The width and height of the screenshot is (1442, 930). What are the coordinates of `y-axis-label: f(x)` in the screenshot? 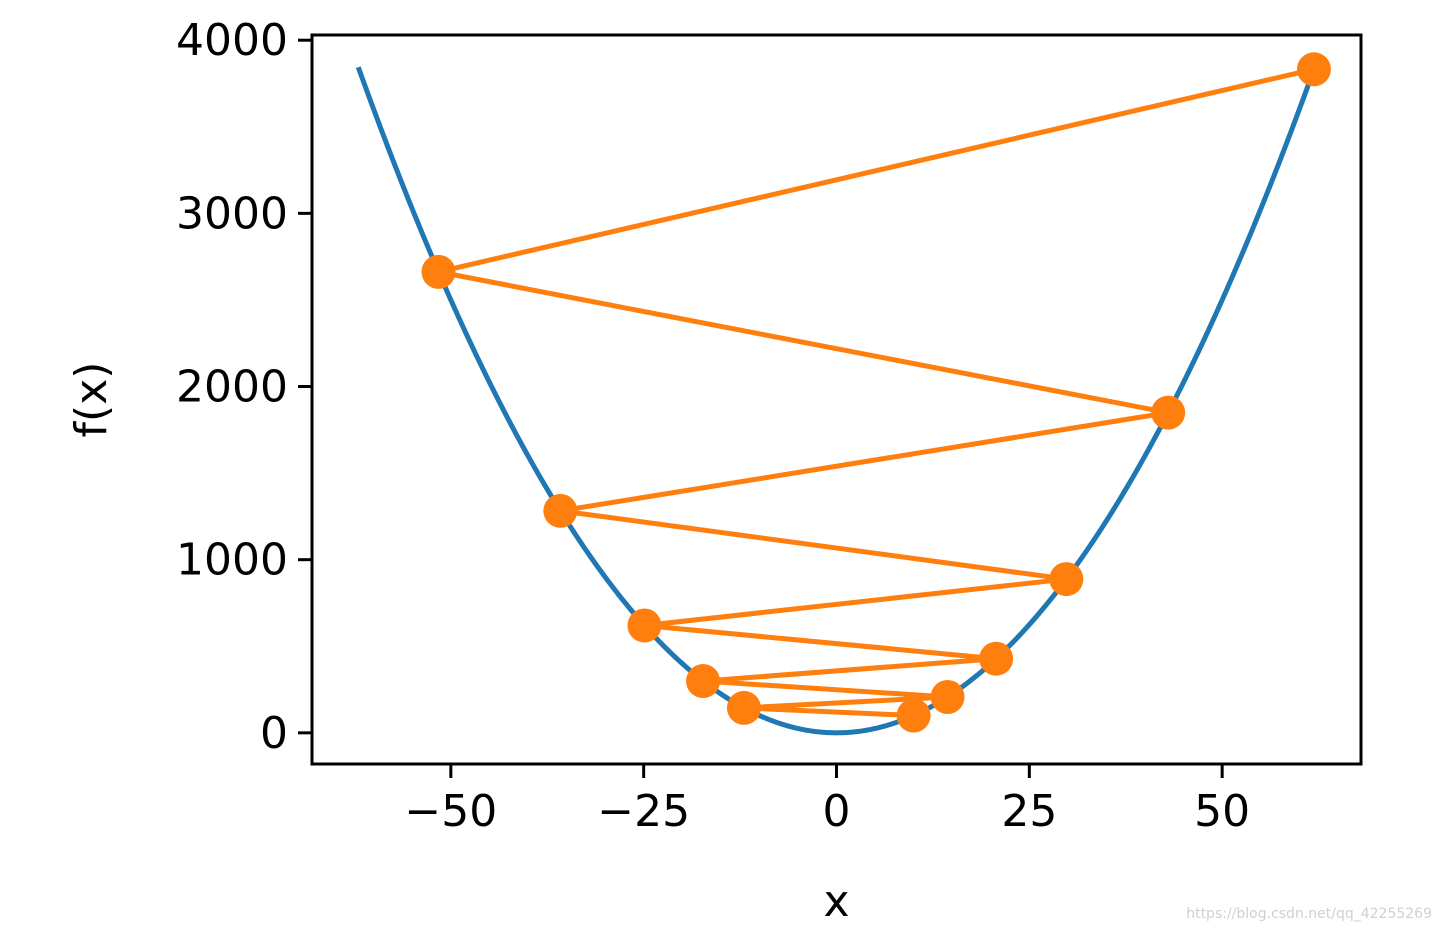 It's located at (91, 400).